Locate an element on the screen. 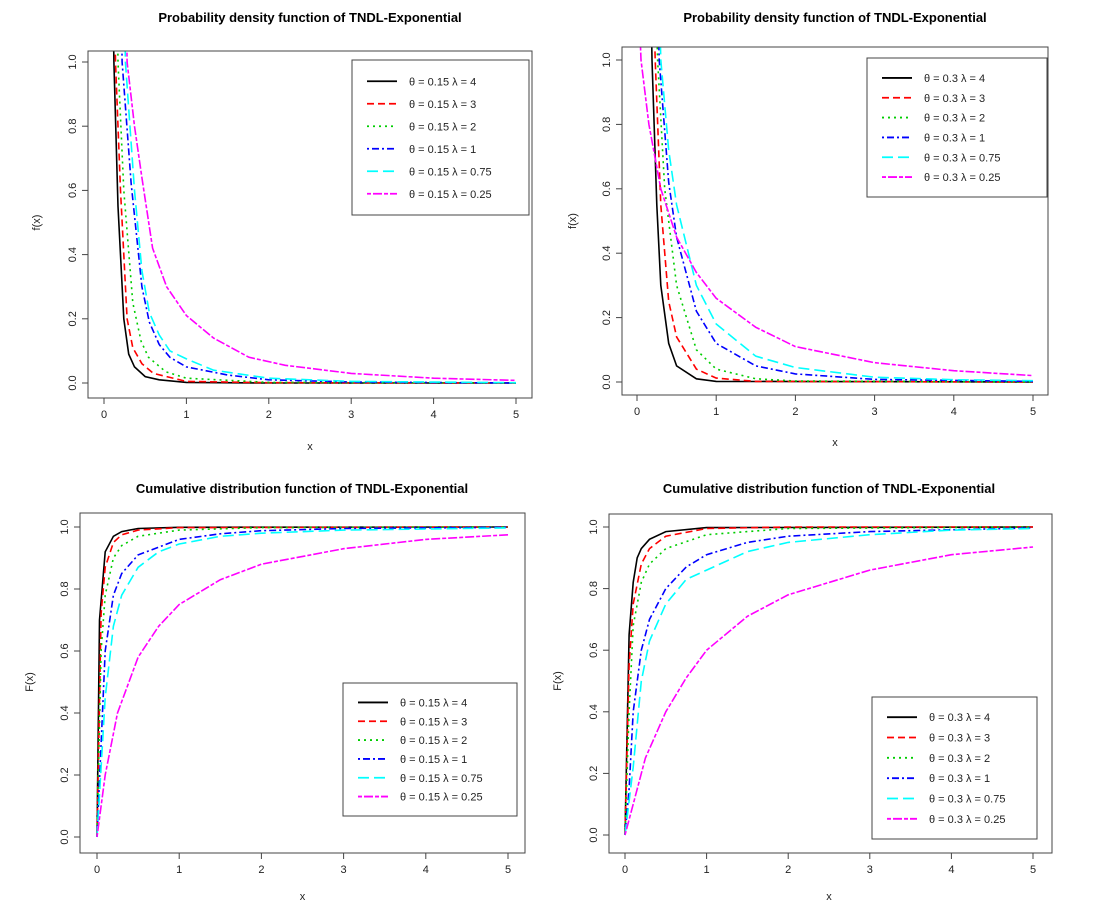 The height and width of the screenshot is (917, 1115). legend-label: θ = 0.15 λ = 1 is located at coordinates (433, 760).